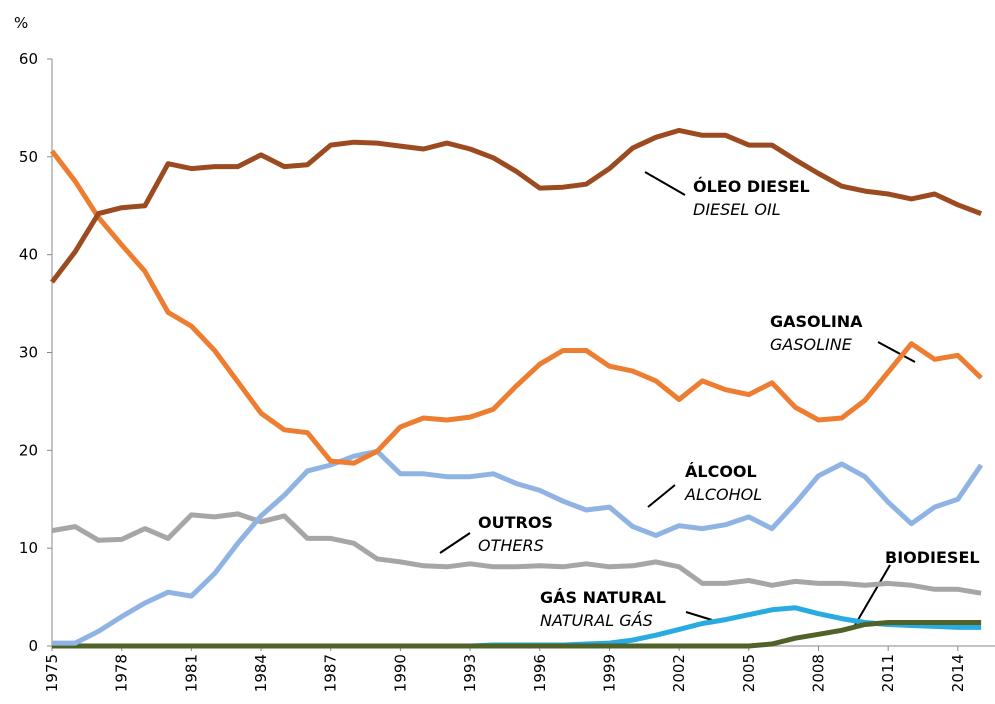 The width and height of the screenshot is (995, 704). Describe the element at coordinates (331, 673) in the screenshot. I see `x-tick-label: 1987` at that location.